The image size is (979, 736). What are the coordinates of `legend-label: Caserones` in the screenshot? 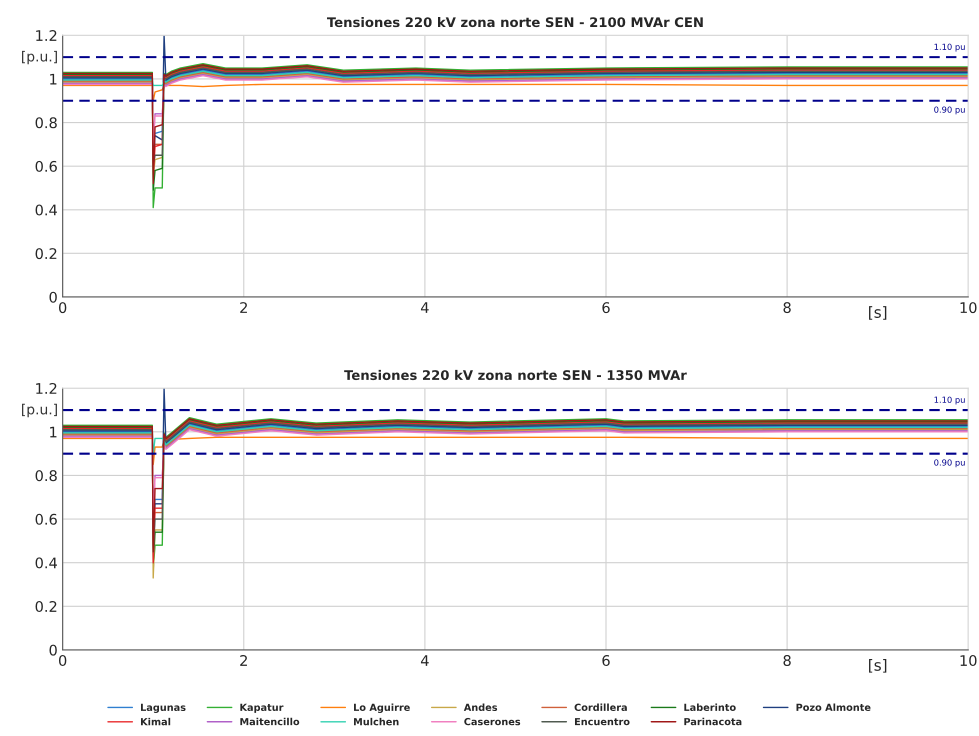 It's located at (492, 722).